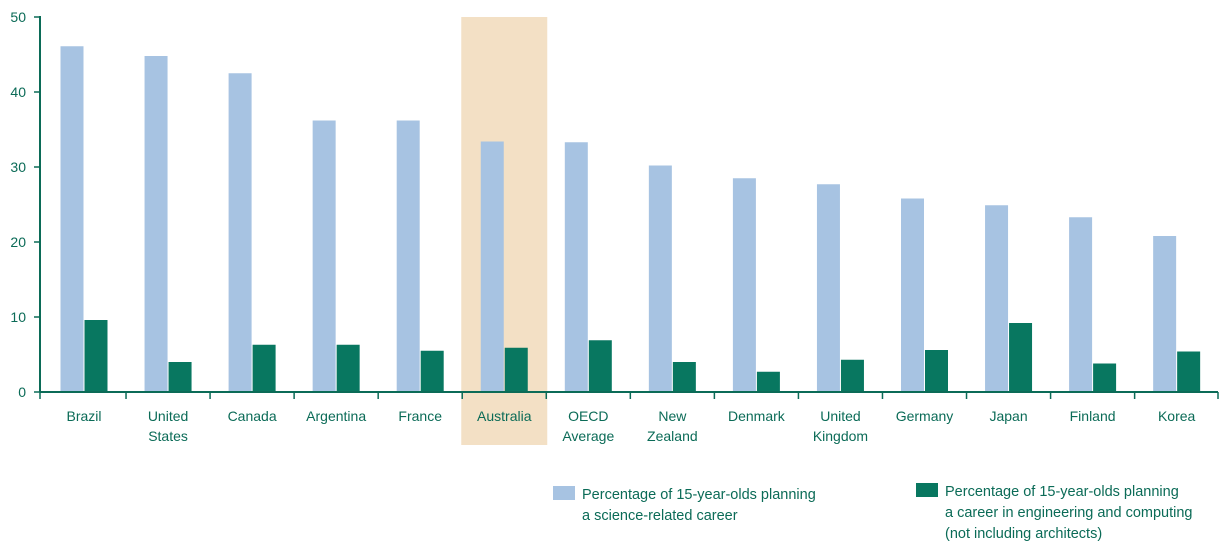 This screenshot has width=1232, height=552. I want to click on category-label-line: Average, so click(588, 436).